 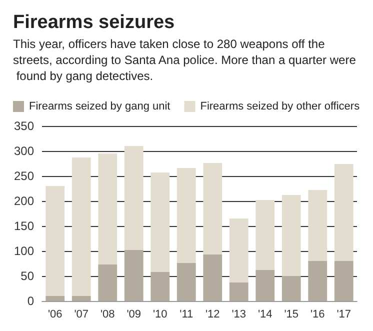 What do you see at coordinates (212, 314) in the screenshot?
I see `x-tick-label: '12` at bounding box center [212, 314].